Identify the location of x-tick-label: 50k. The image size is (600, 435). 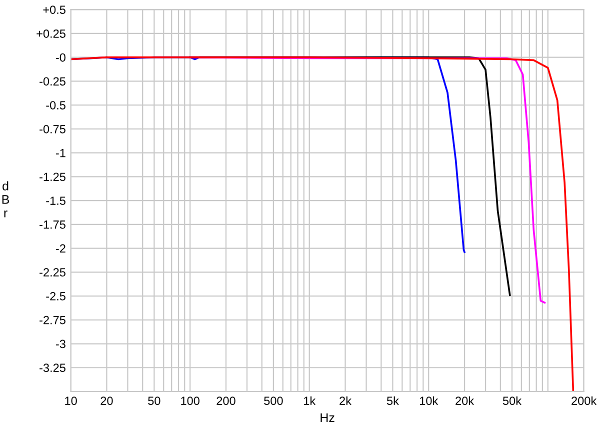
(512, 401).